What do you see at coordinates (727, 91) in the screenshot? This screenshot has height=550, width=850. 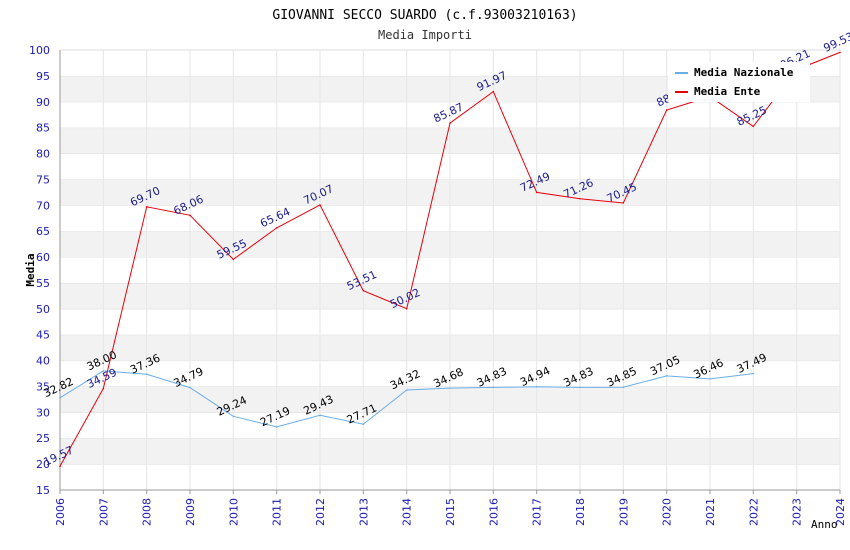 I see `legend-label-media-ente: Media Ente` at bounding box center [727, 91].